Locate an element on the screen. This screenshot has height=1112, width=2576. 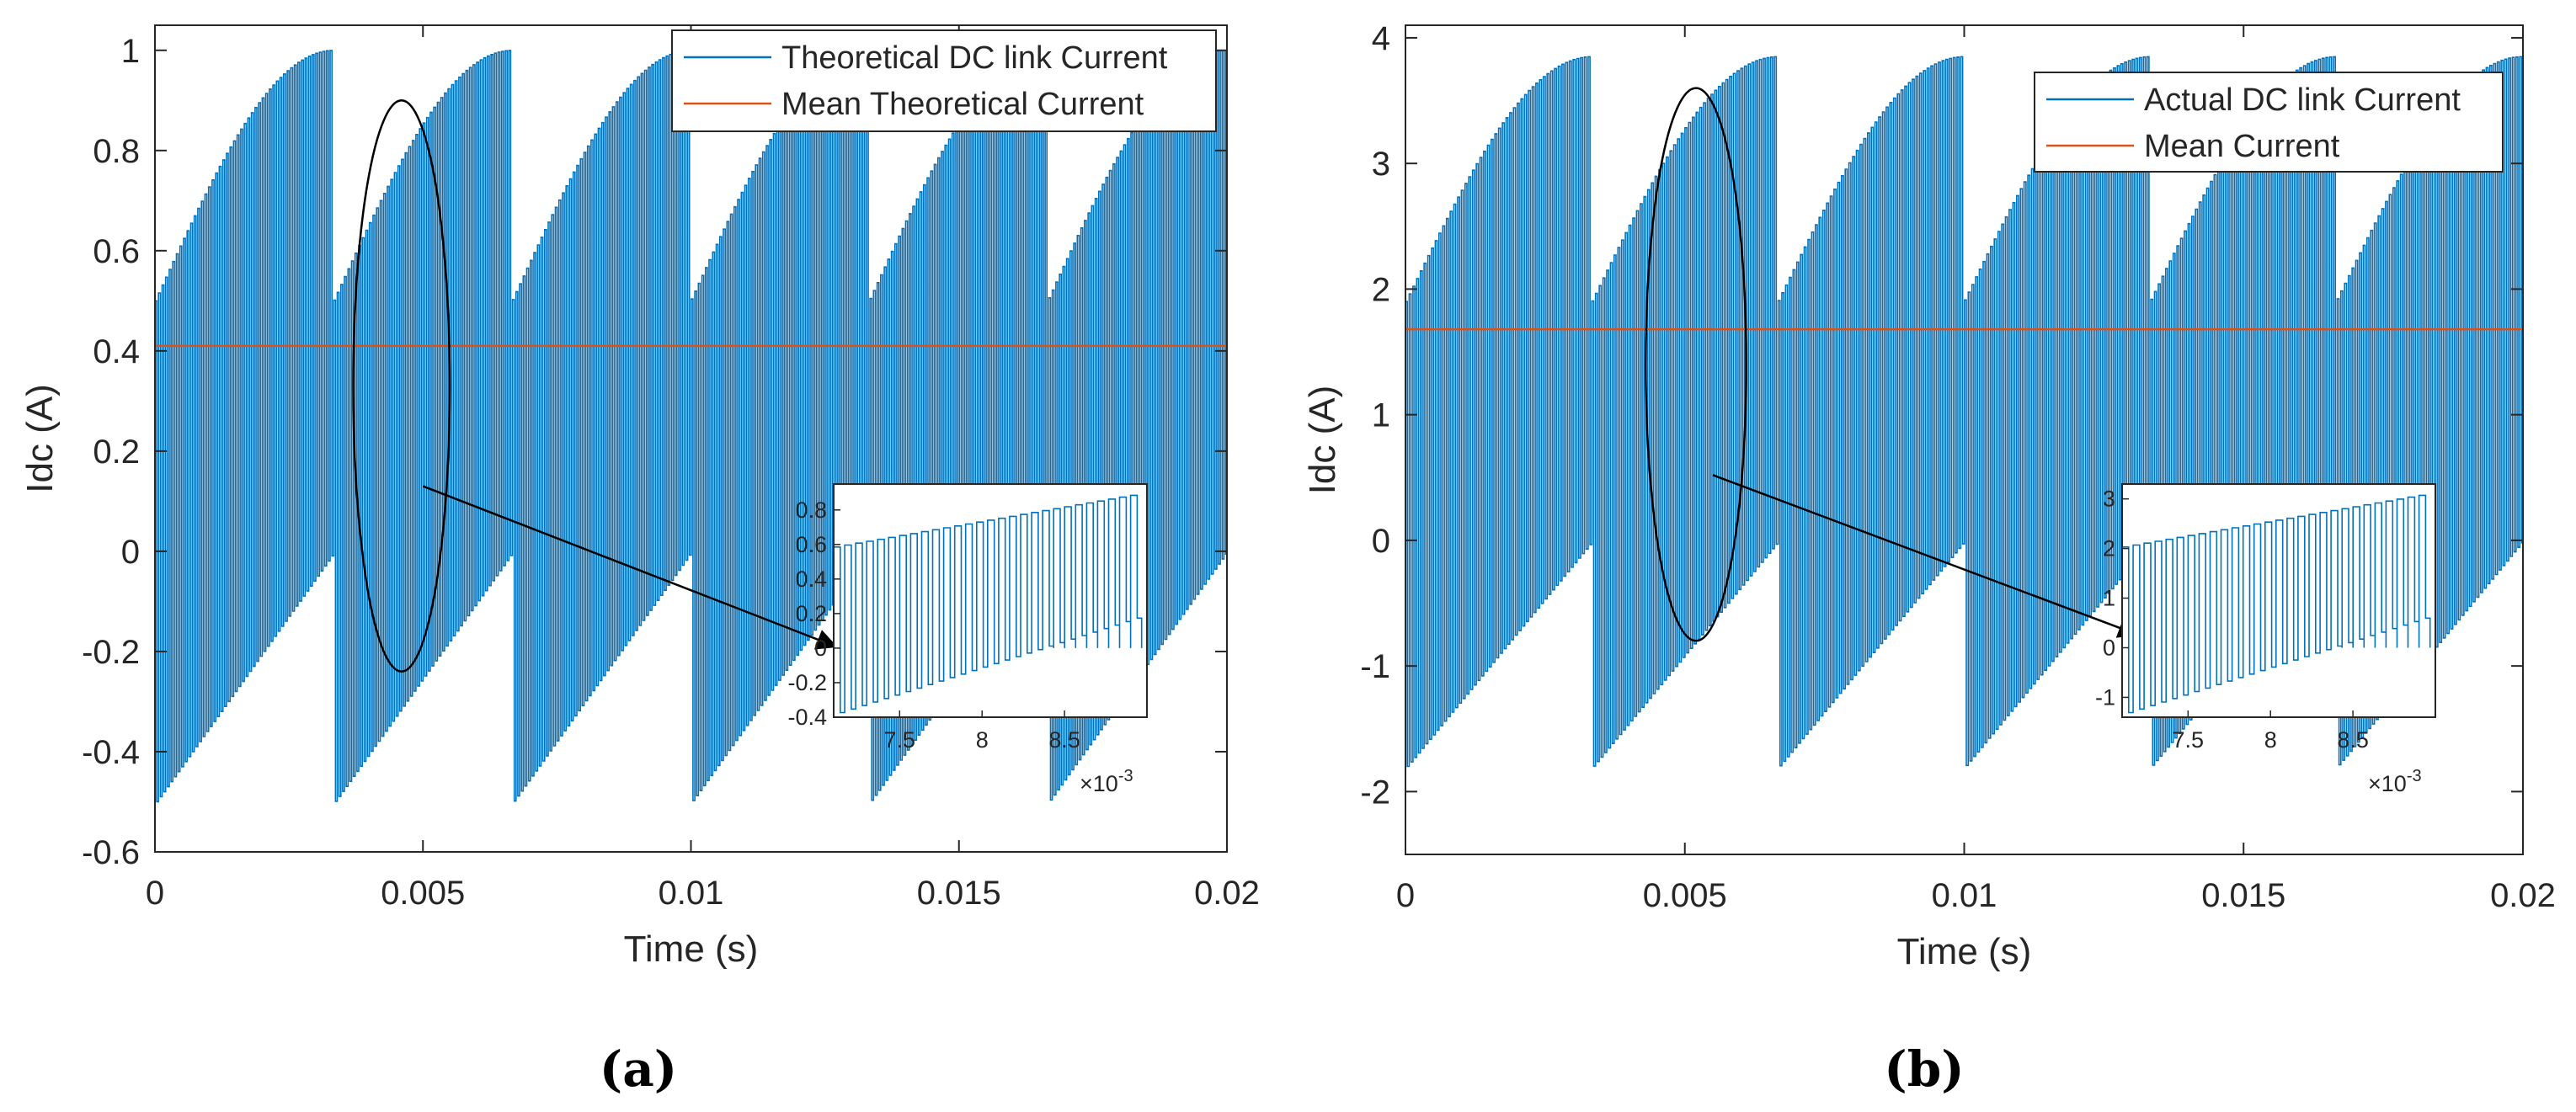
legend-entry: Mean Theoretical Current is located at coordinates (962, 105).